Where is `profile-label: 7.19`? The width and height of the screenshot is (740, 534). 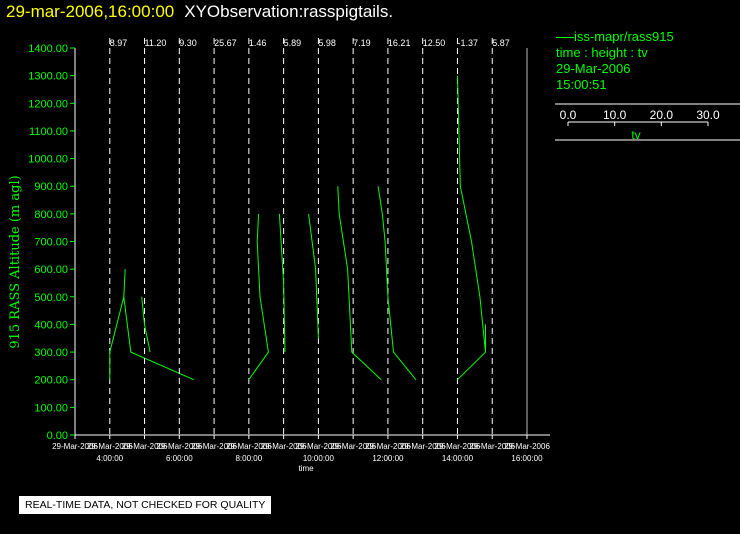 profile-label: 7.19 is located at coordinates (362, 43).